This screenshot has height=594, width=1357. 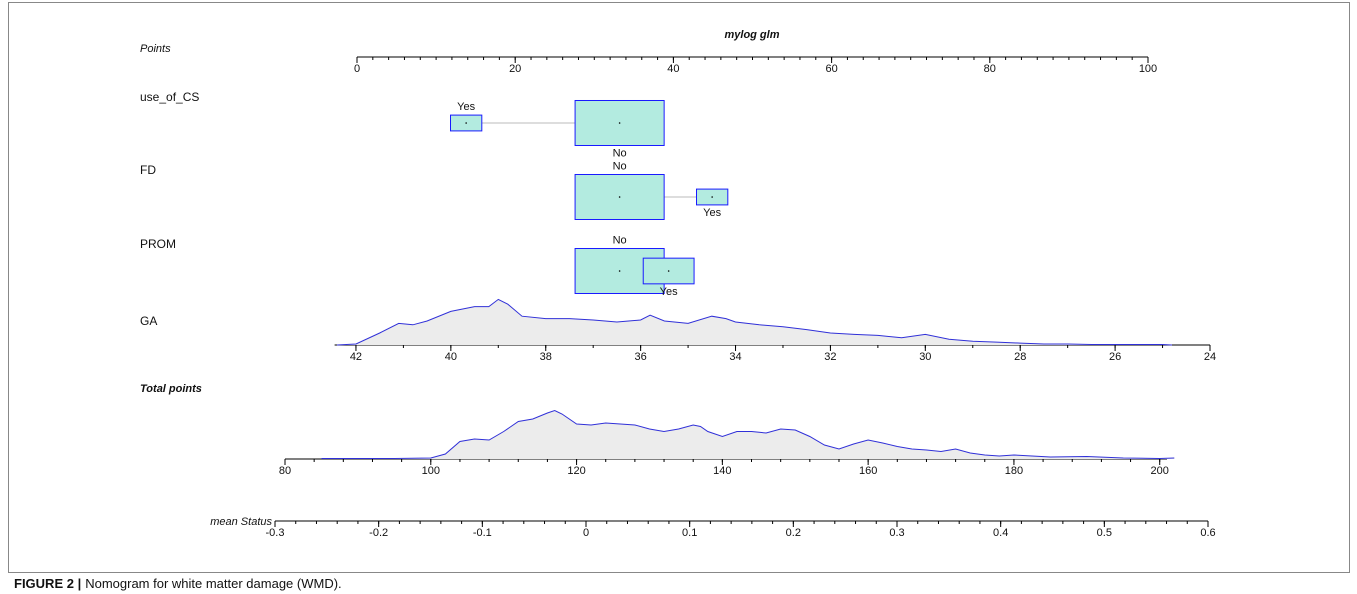 I want to click on tick-label: 0.3, so click(x=896, y=533).